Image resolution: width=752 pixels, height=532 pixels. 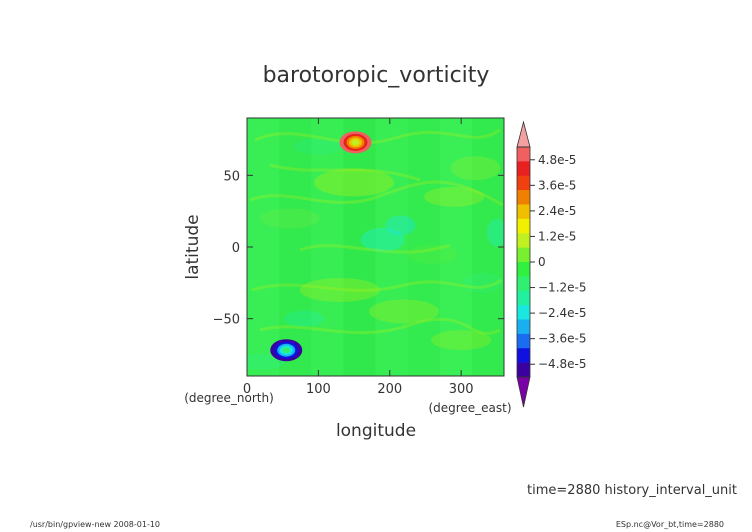 I want to click on colorbar-tick-label: −4.8e-5, so click(x=562, y=364).